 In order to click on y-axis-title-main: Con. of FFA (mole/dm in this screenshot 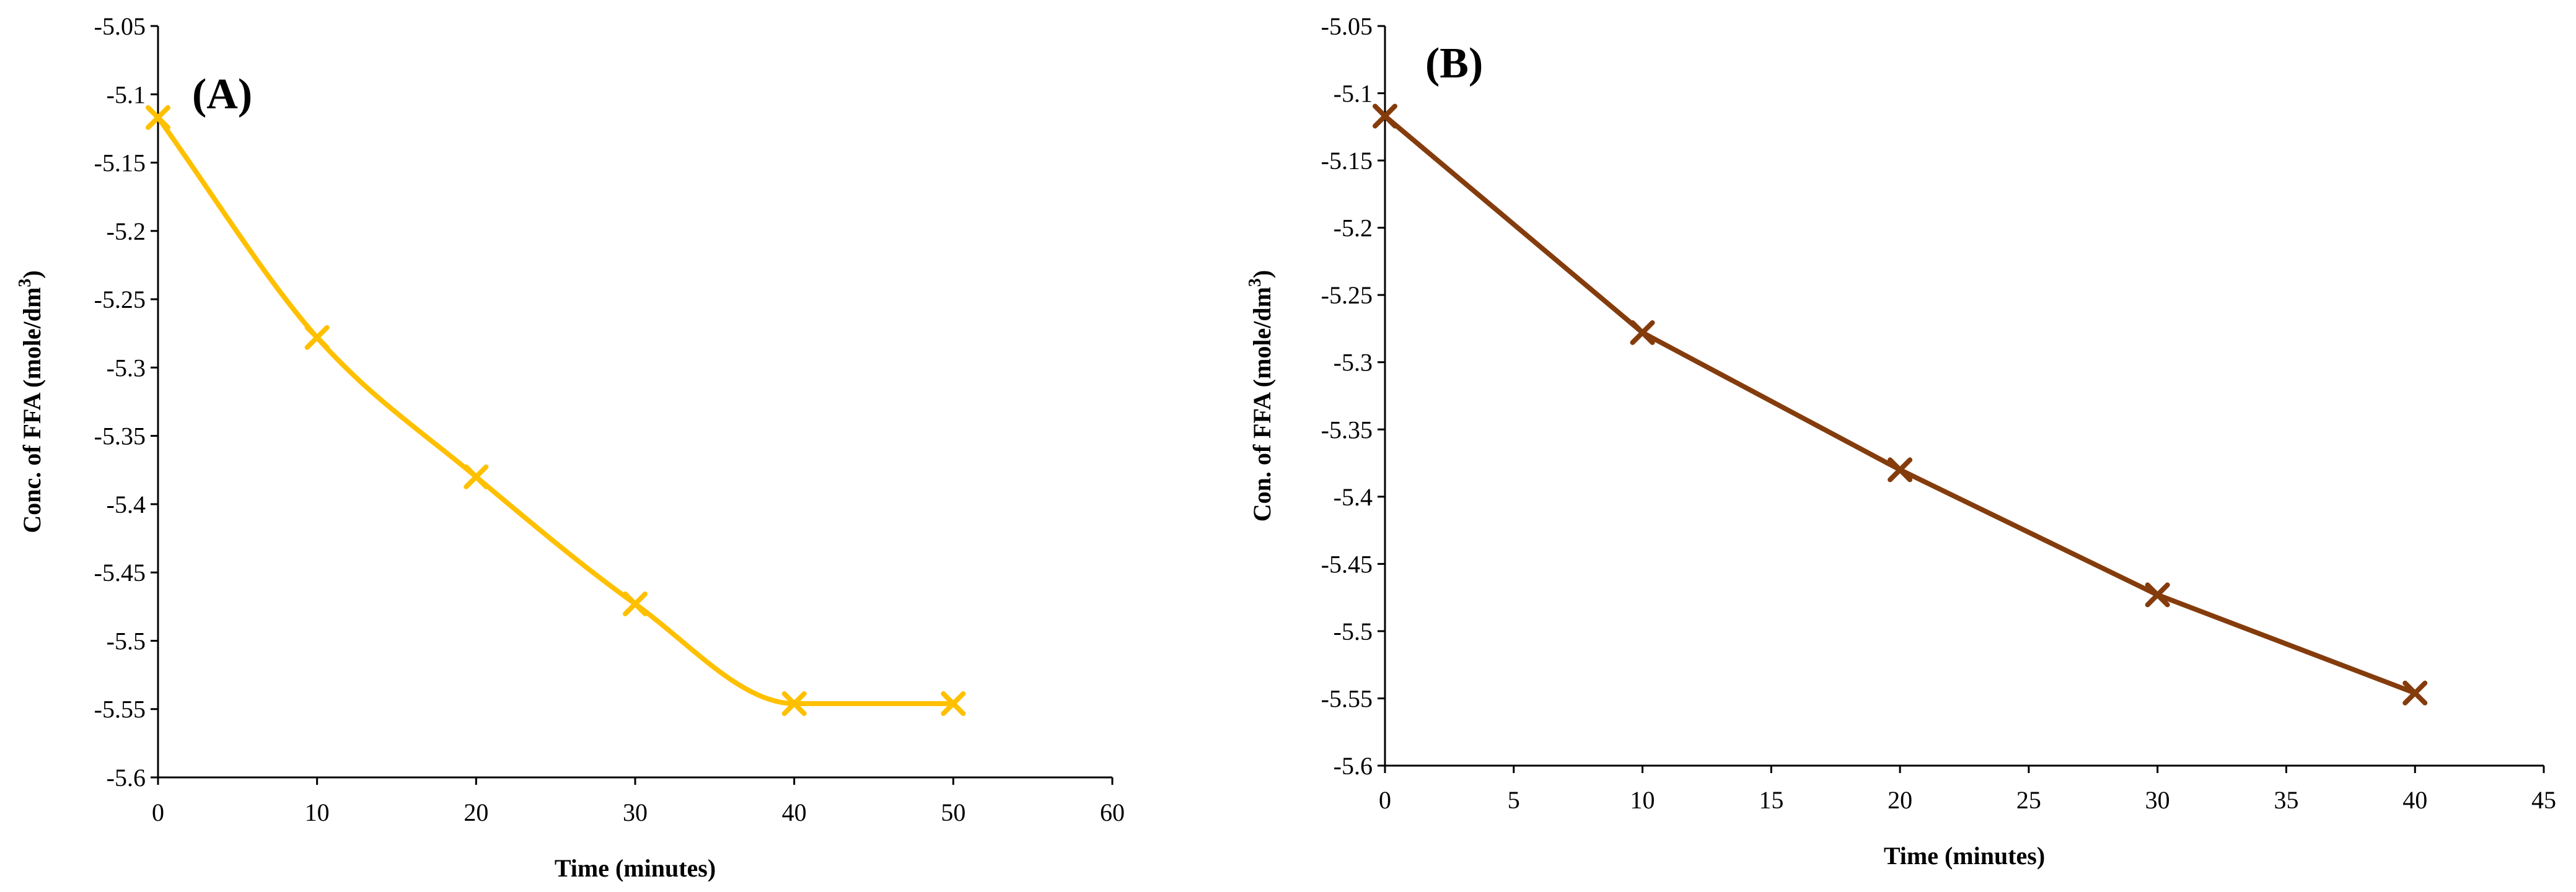, I will do `click(1262, 404)`.